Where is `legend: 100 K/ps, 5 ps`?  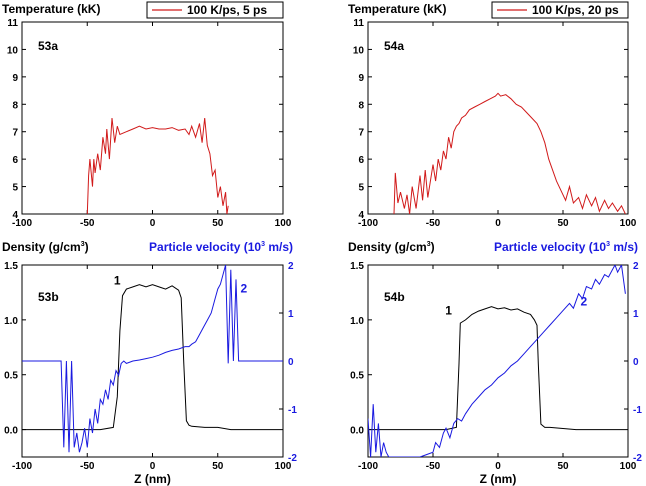
legend: 100 K/ps, 5 ps is located at coordinates (215, 10).